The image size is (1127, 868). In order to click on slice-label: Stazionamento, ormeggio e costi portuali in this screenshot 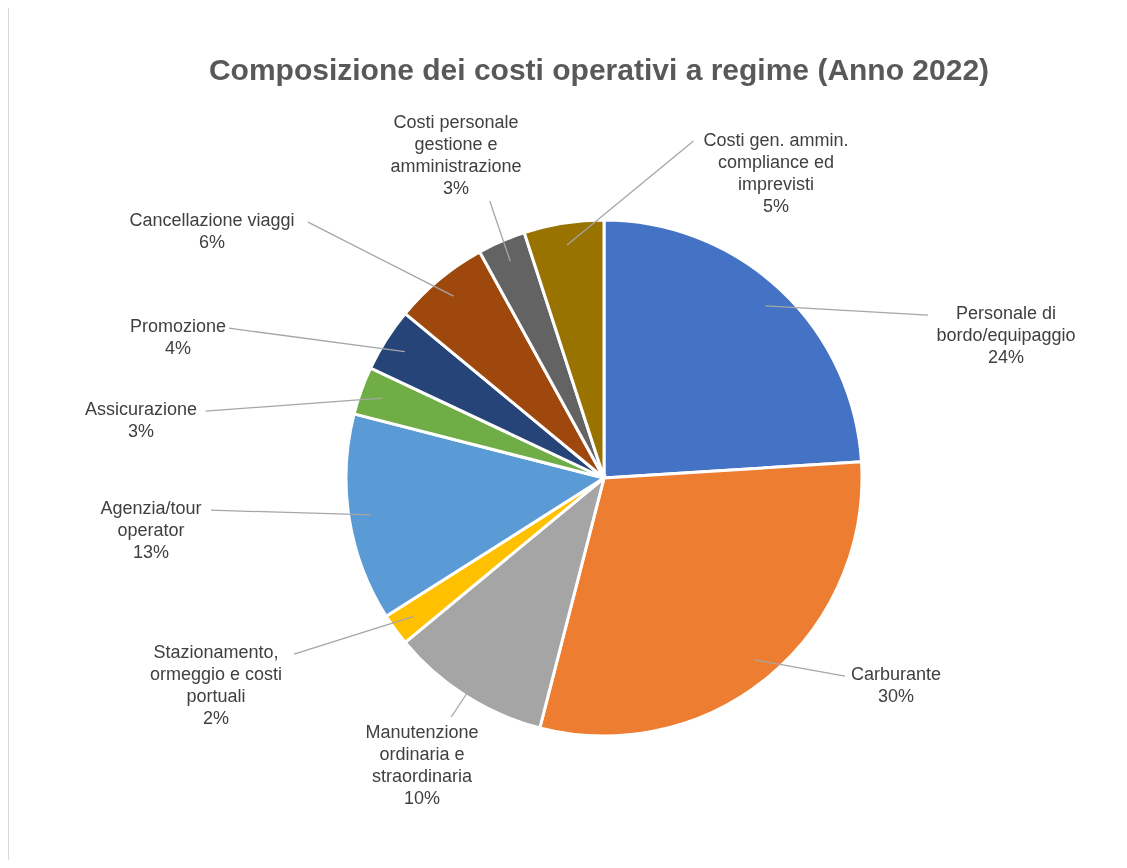, I will do `click(216, 673)`.